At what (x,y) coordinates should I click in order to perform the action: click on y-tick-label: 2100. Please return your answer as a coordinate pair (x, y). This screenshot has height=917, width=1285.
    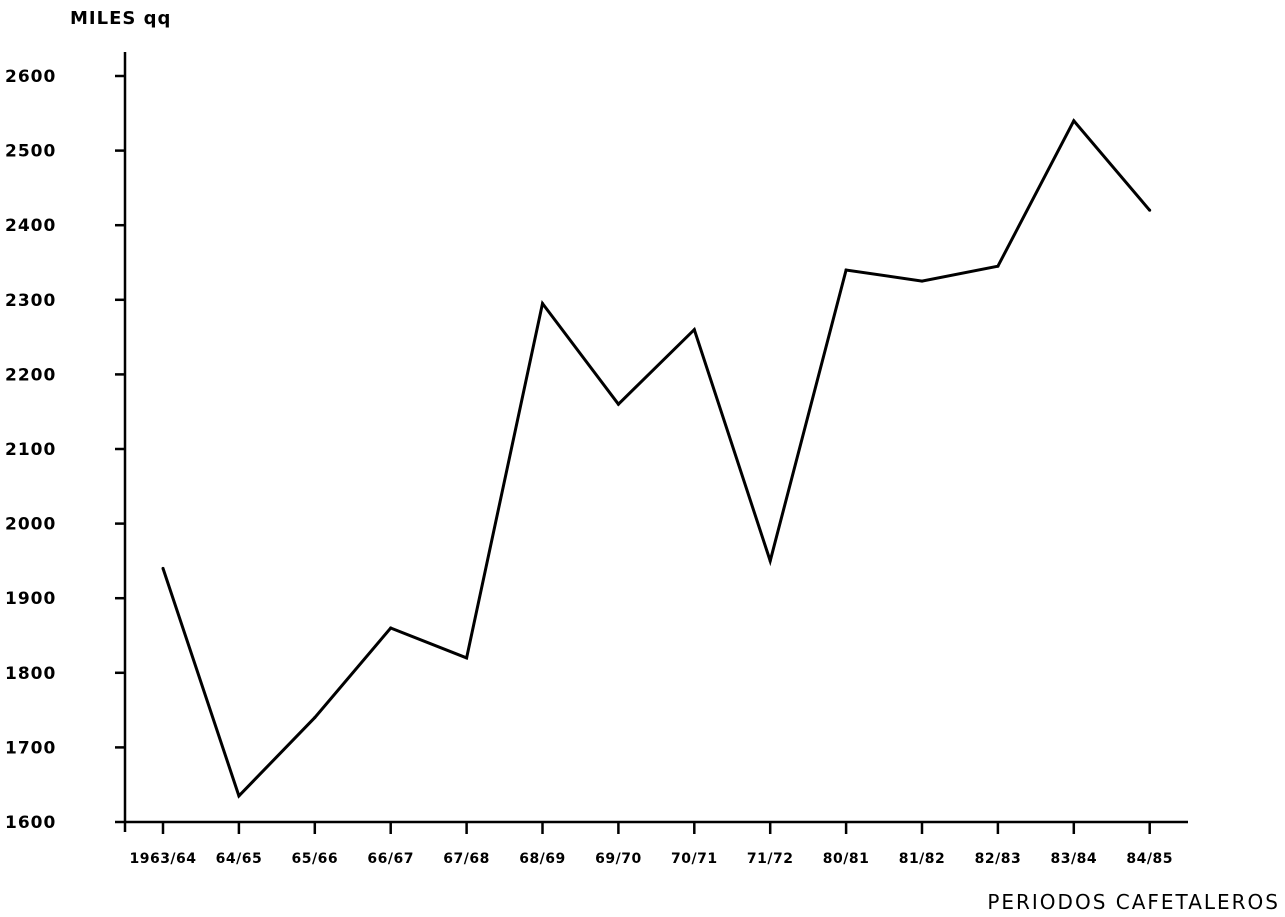
    Looking at the image, I should click on (30, 450).